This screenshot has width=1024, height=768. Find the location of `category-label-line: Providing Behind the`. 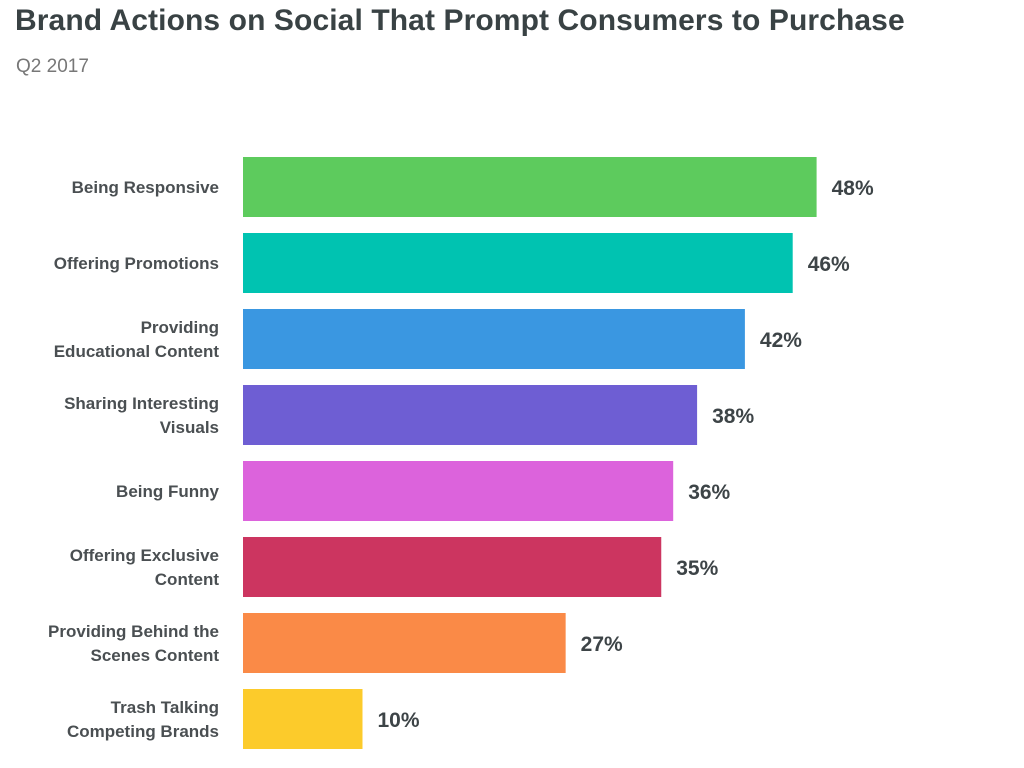

category-label-line: Providing Behind the is located at coordinates (133, 631).